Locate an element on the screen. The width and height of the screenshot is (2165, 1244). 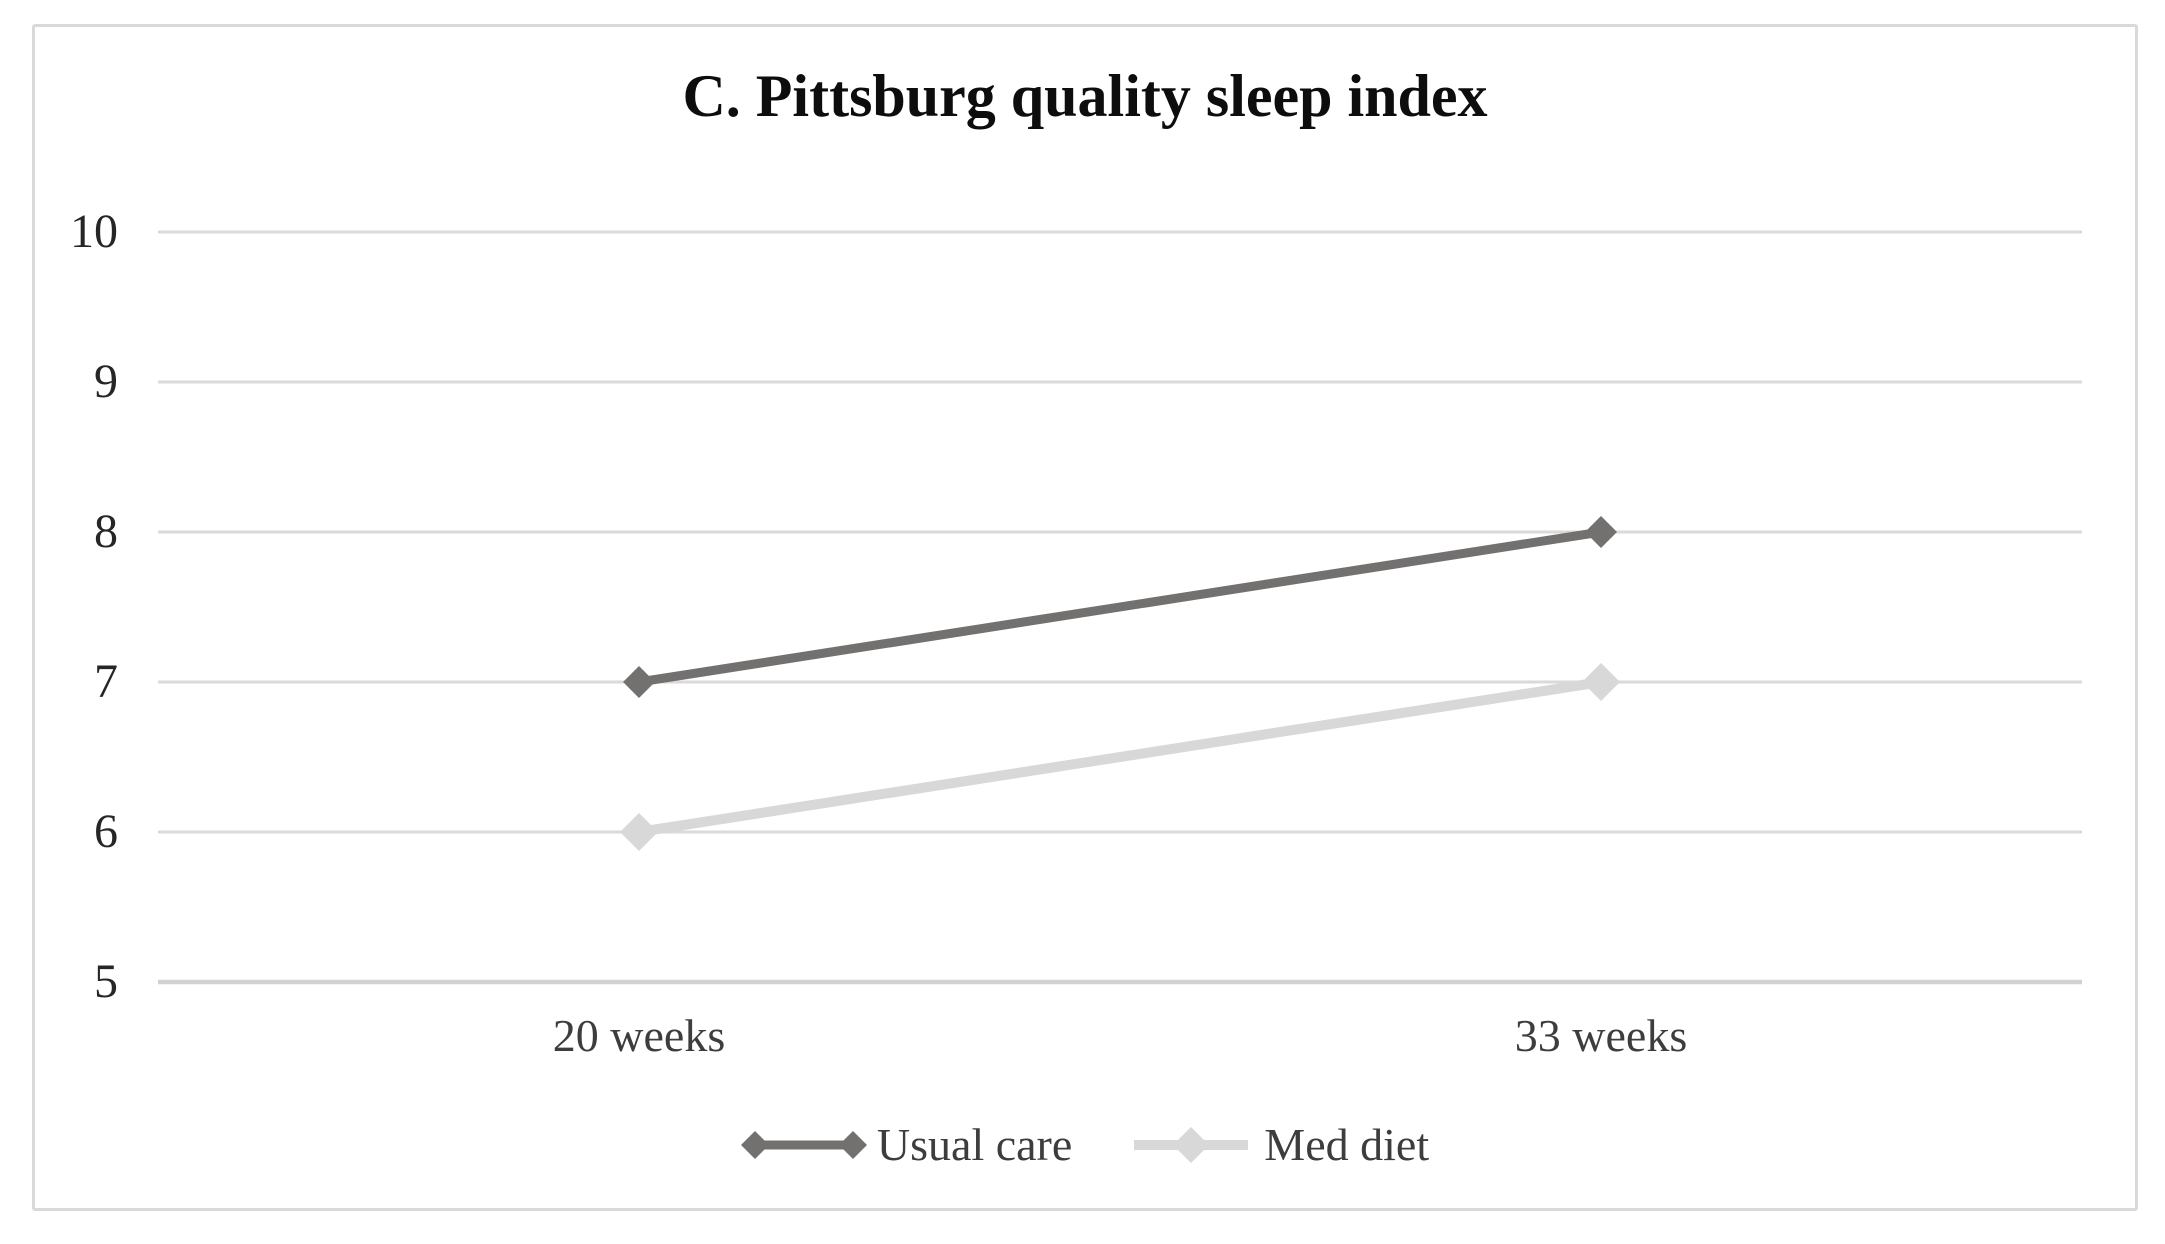
x-axis-tick-label: 20 weeks is located at coordinates (639, 1035).